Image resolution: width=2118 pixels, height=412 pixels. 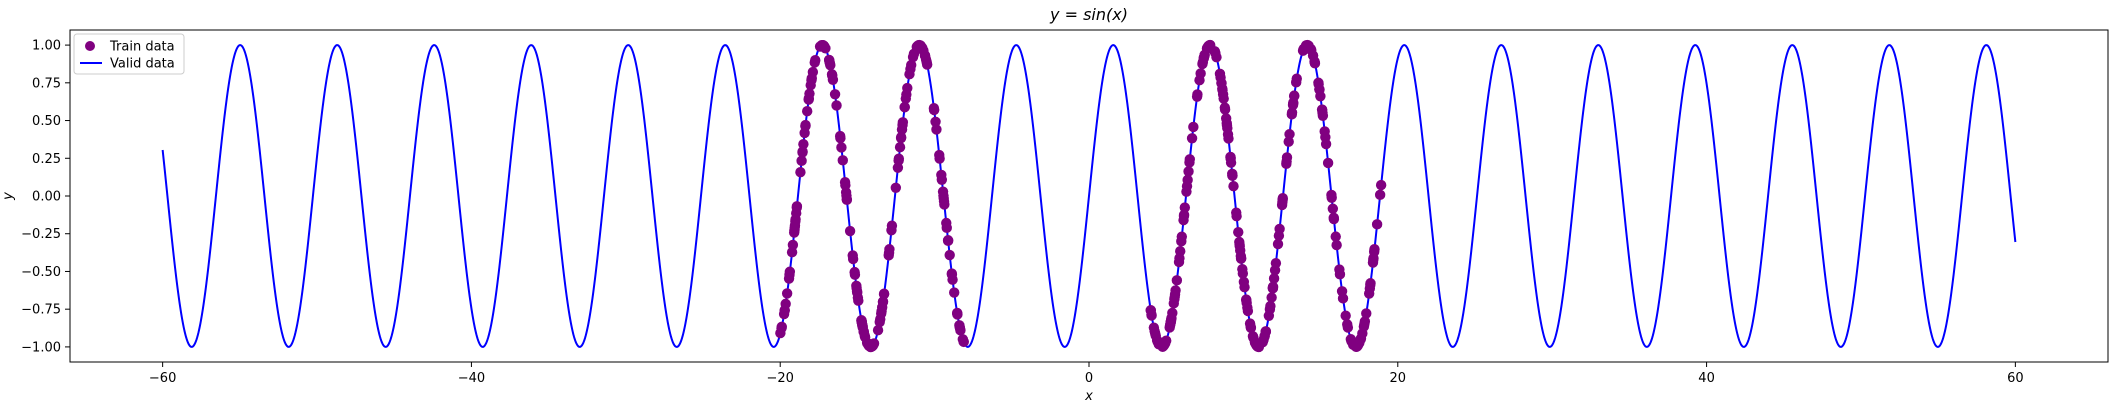 I want to click on x-tick-label: −20, so click(x=779, y=378).